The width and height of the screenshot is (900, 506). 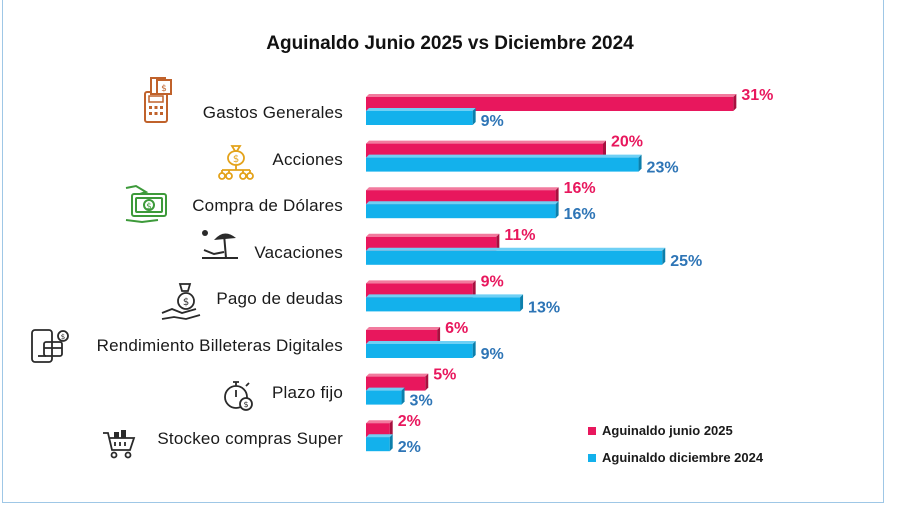 I want to click on data-label-junio-2025: 11%, so click(x=519, y=235).